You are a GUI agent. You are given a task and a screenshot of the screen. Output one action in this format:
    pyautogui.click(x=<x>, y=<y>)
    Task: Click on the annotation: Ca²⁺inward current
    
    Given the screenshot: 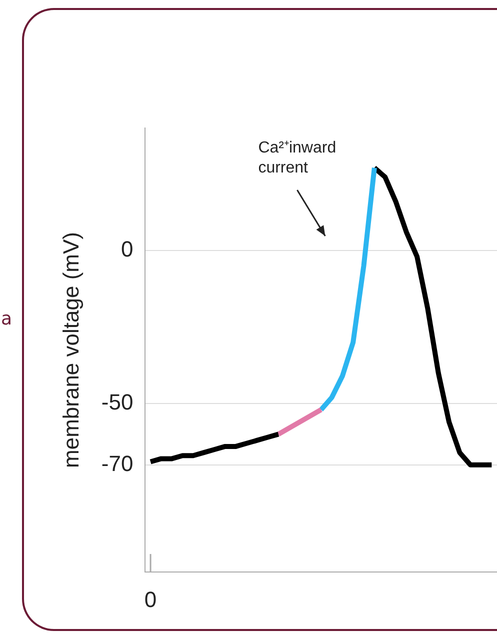 What is the action you would take?
    pyautogui.click(x=297, y=157)
    